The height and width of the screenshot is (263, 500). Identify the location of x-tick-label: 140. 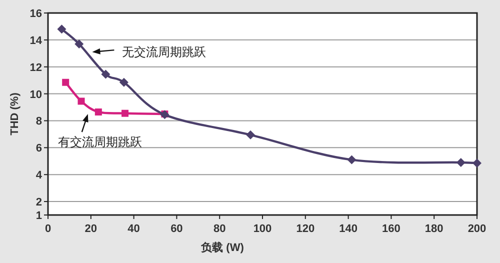
(348, 229).